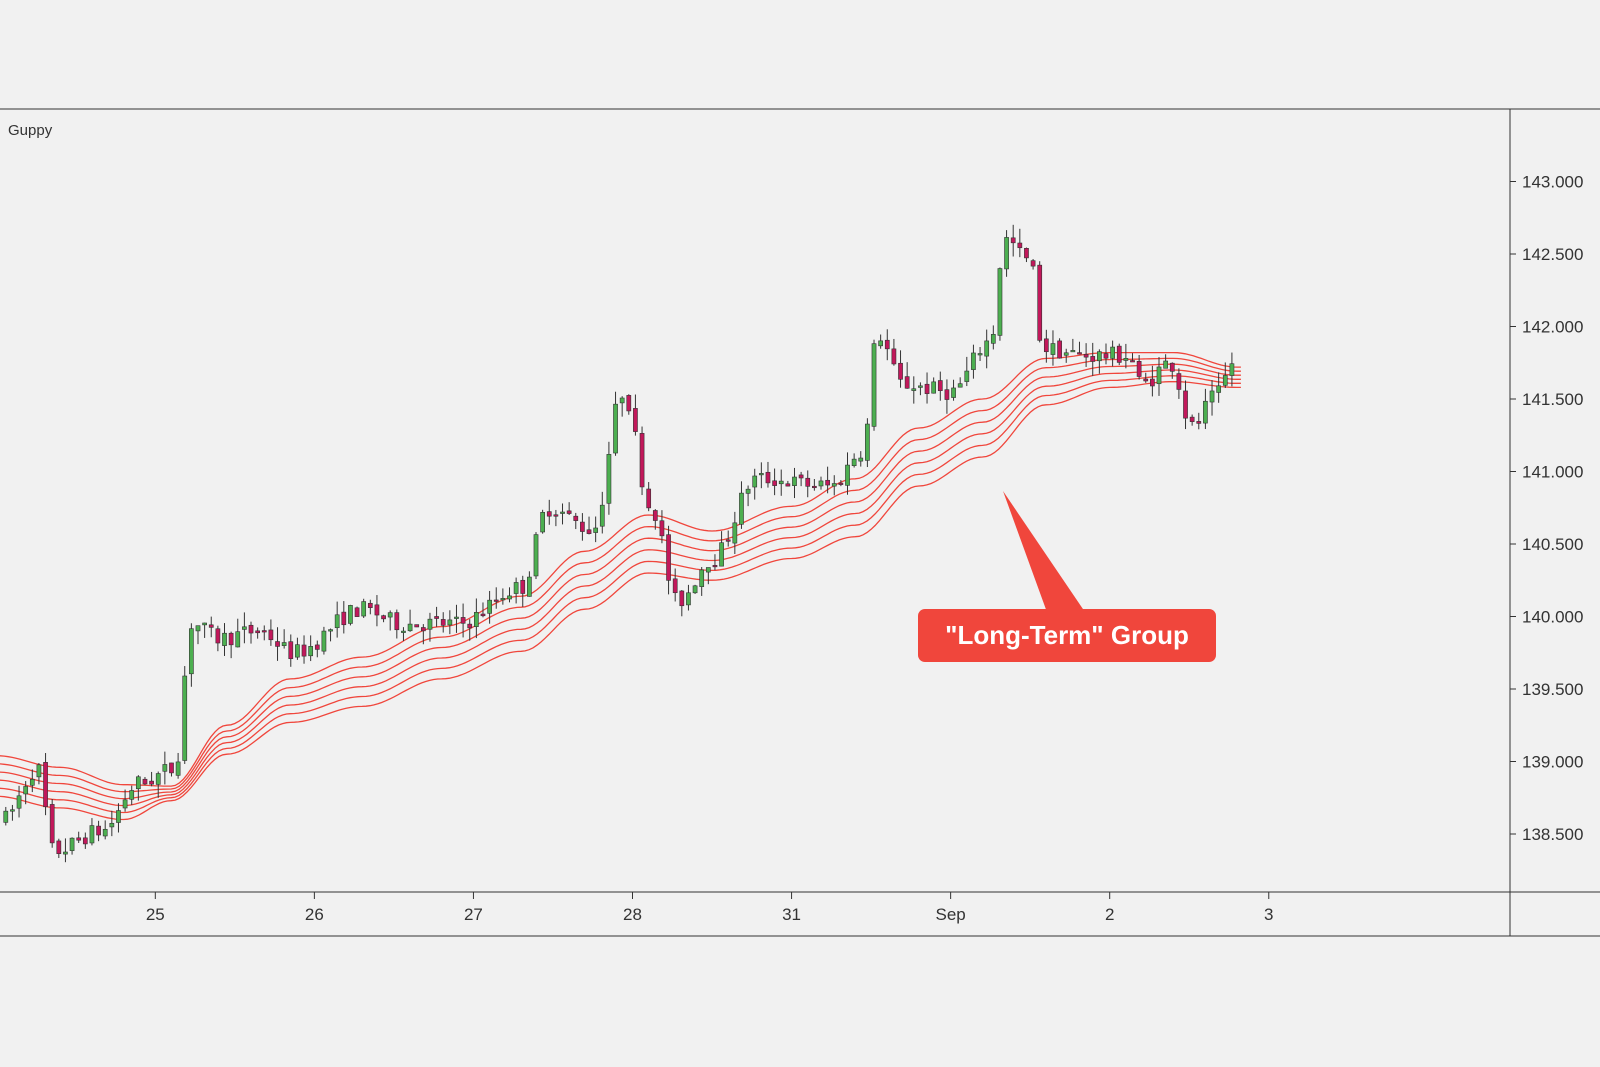 The image size is (1600, 1067). I want to click on y-tick-label: 139.000, so click(1552, 762).